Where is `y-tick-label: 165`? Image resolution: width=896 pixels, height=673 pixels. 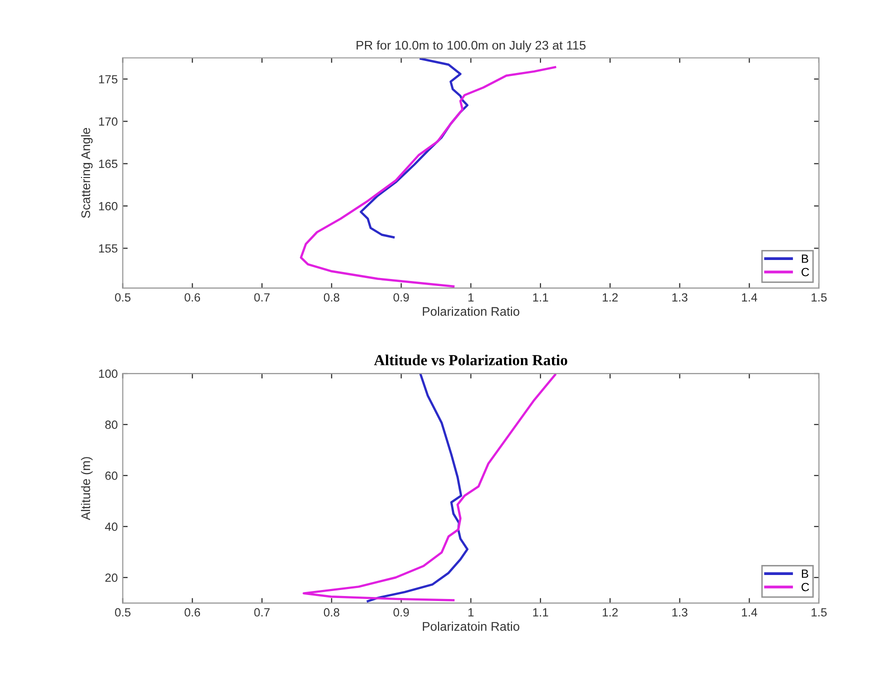
y-tick-label: 165 is located at coordinates (108, 164).